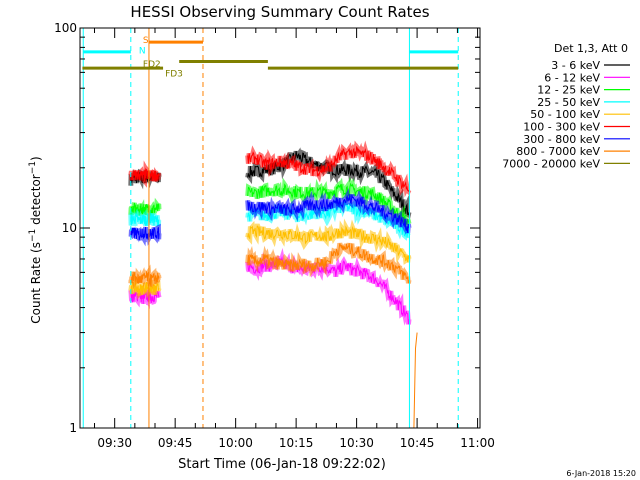 This screenshot has height=480, width=640. Describe the element at coordinates (477, 443) in the screenshot. I see `x-tick-label: 11:00` at that location.